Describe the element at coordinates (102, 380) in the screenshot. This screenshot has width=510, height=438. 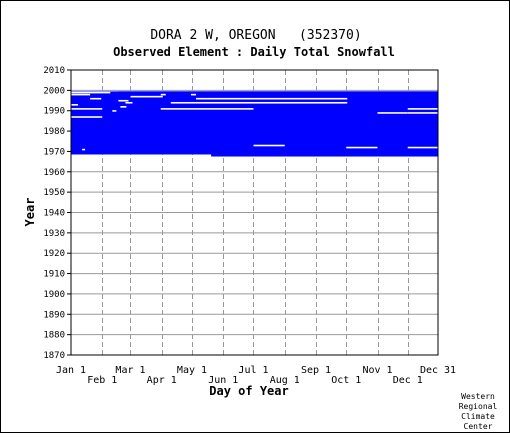
I see `x-tick-label: Feb 1` at that location.